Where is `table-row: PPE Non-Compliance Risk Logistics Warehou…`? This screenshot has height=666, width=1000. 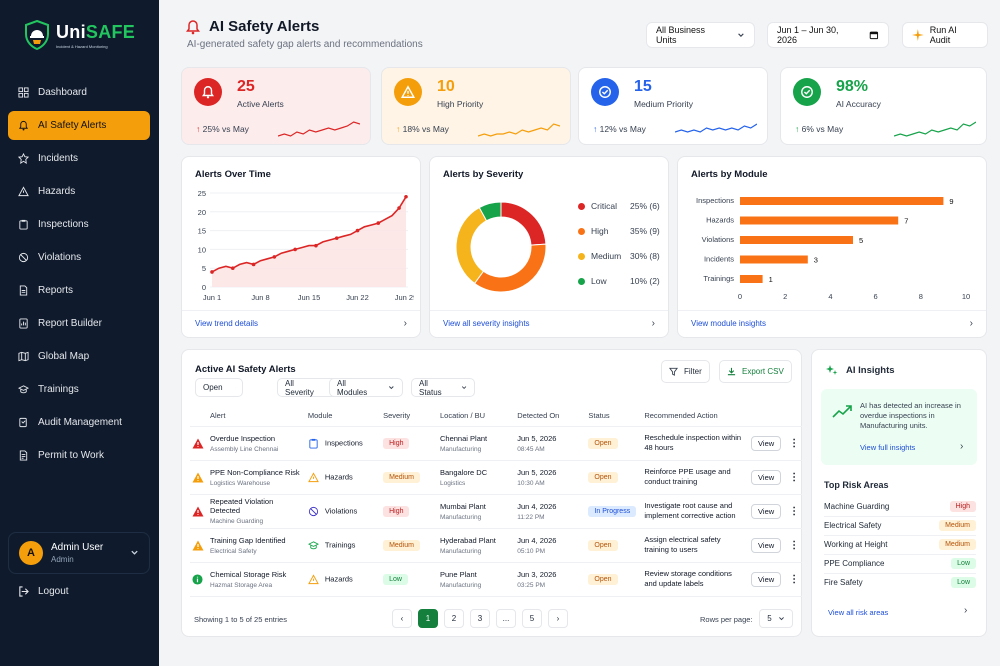 table-row: PPE Non-Compliance Risk Logistics Warehou… is located at coordinates (496, 477).